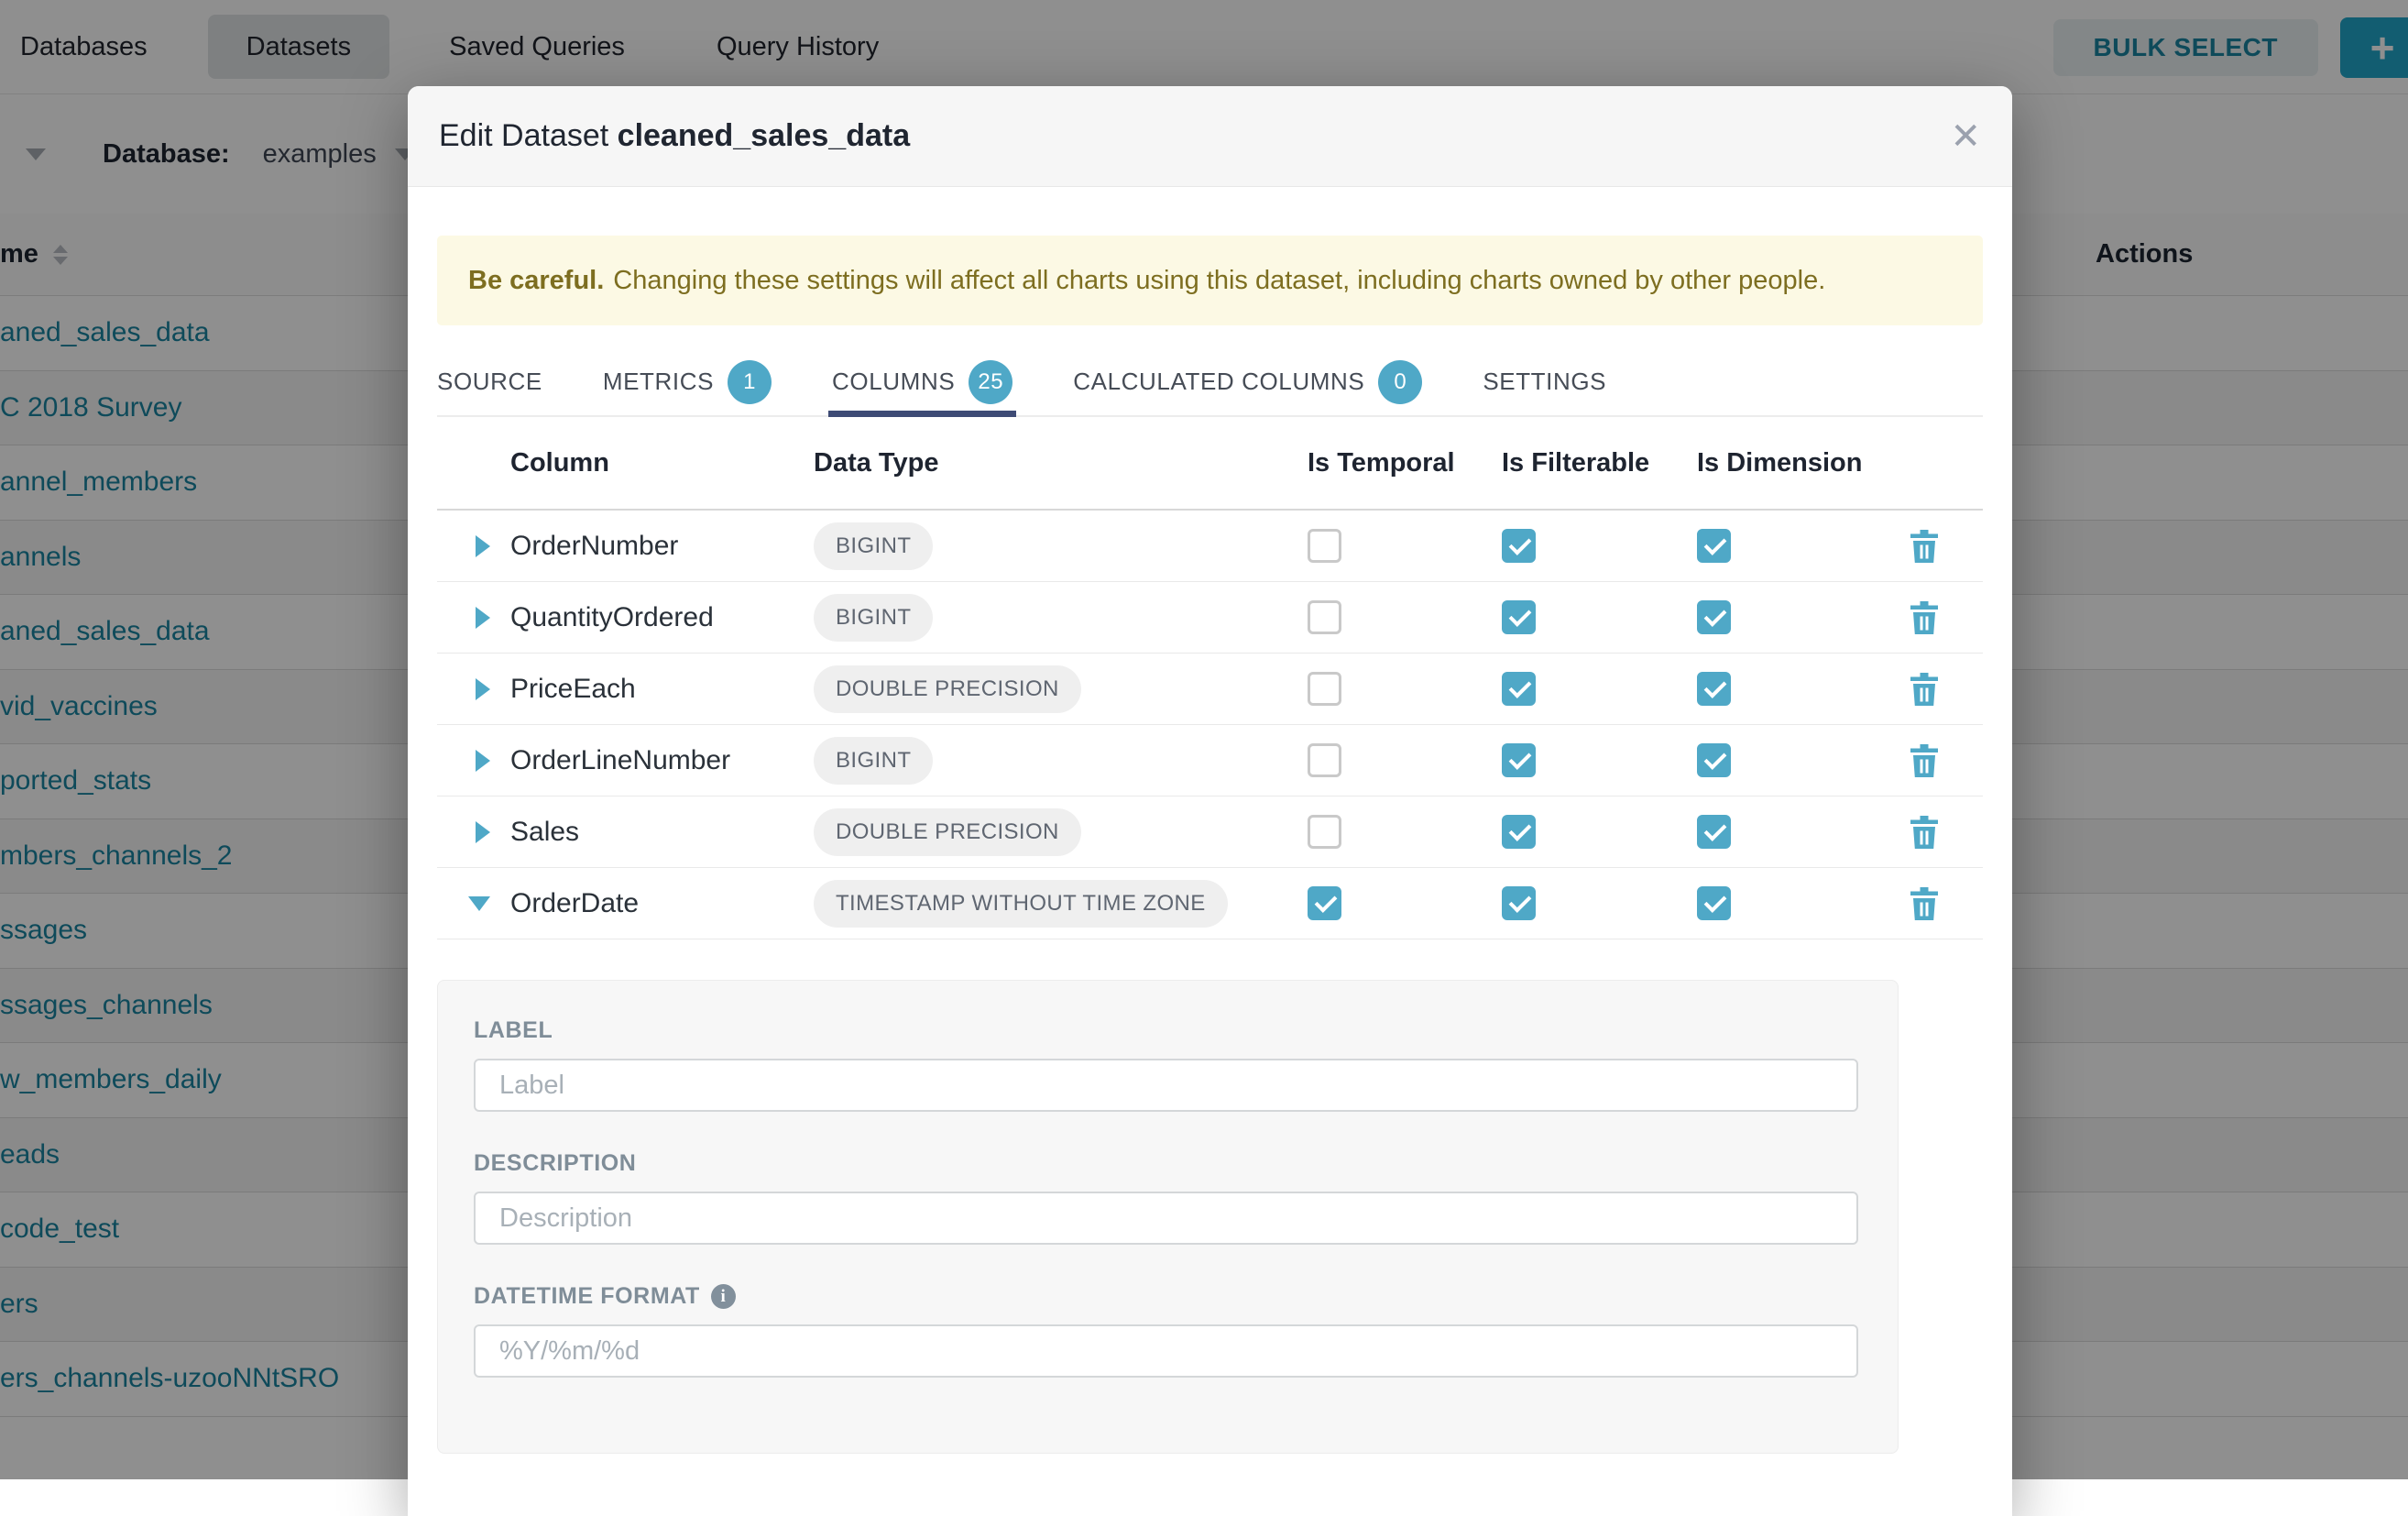  I want to click on header-column: Column, so click(662, 463).